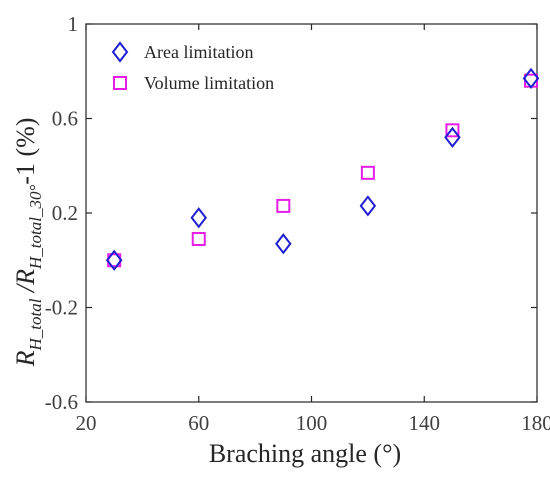 The height and width of the screenshot is (480, 550). I want to click on x-tick-label: 140, so click(425, 423).